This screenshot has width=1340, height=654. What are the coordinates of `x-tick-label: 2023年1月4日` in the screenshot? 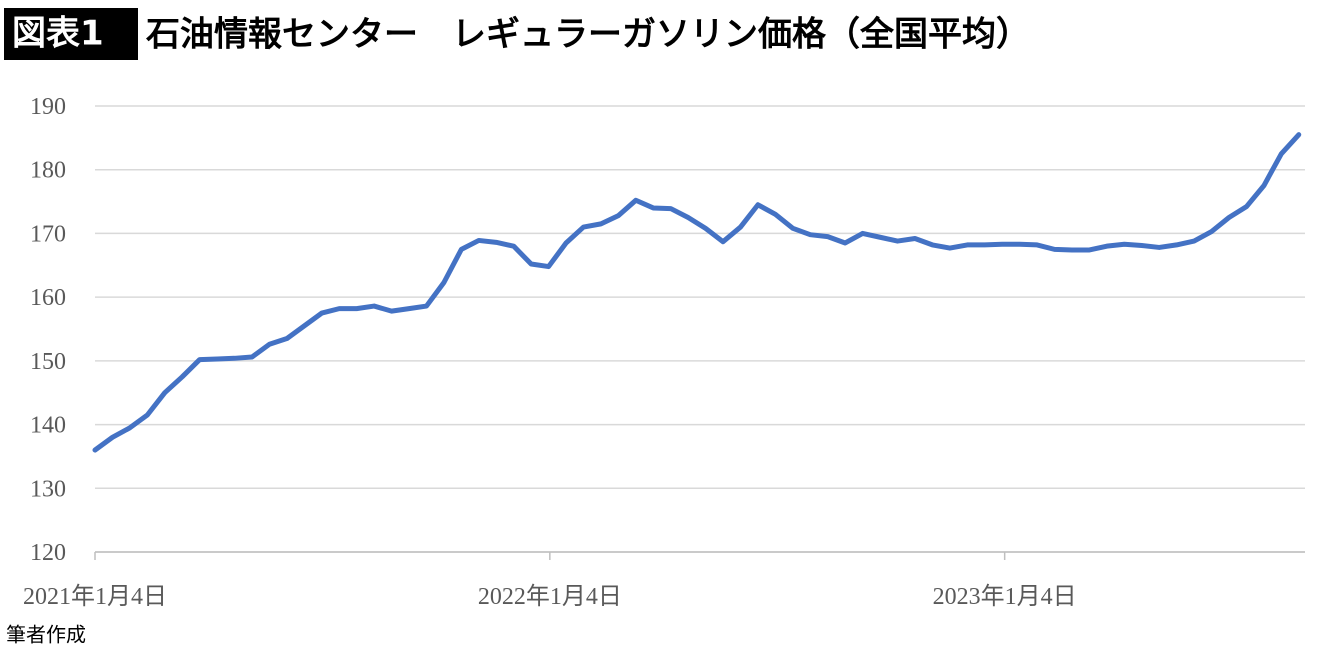 It's located at (1005, 596).